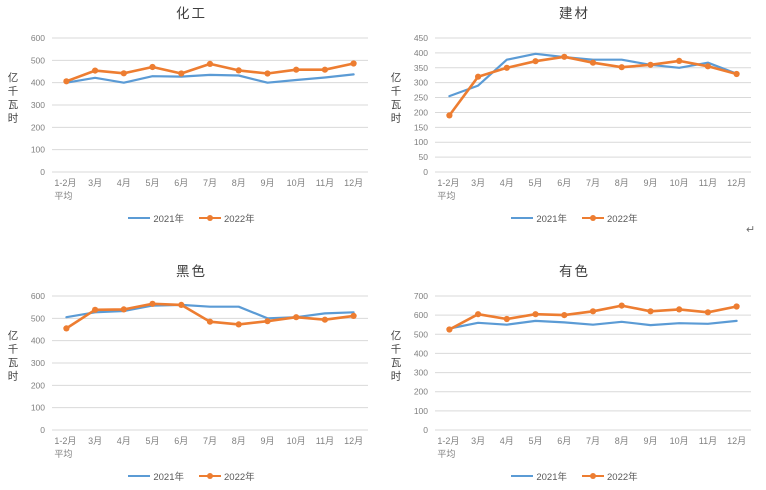 The width and height of the screenshot is (766, 490). I want to click on x-tick-label: 12月, so click(736, 441).